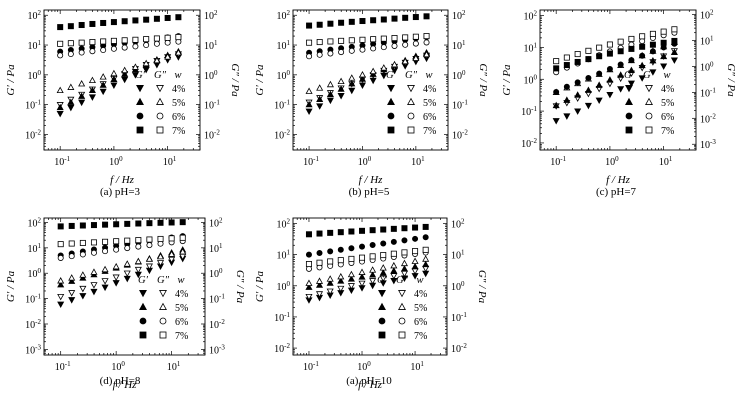  What do you see at coordinates (369, 381) in the screenshot?
I see `panel-caption: (a) pH=10` at bounding box center [369, 381].